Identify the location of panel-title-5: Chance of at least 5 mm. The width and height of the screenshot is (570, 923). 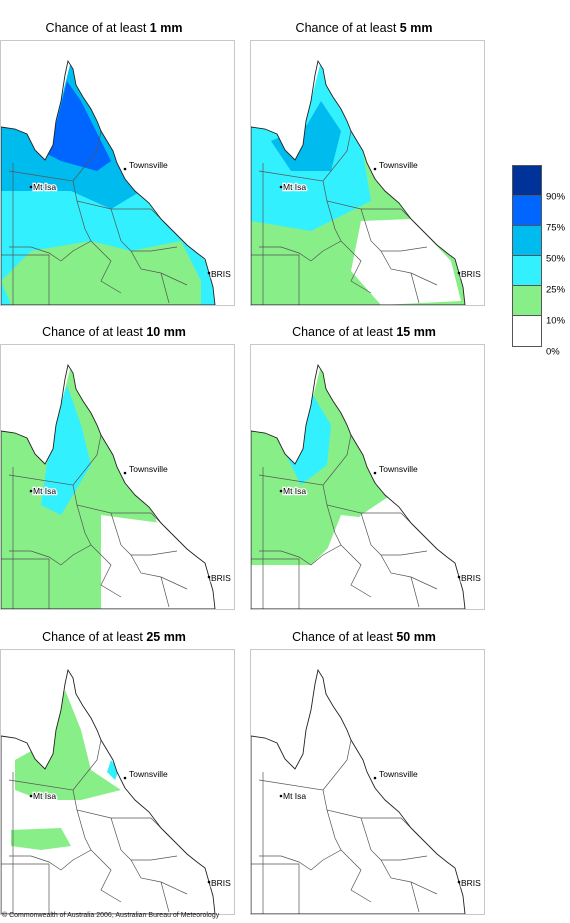
(364, 28).